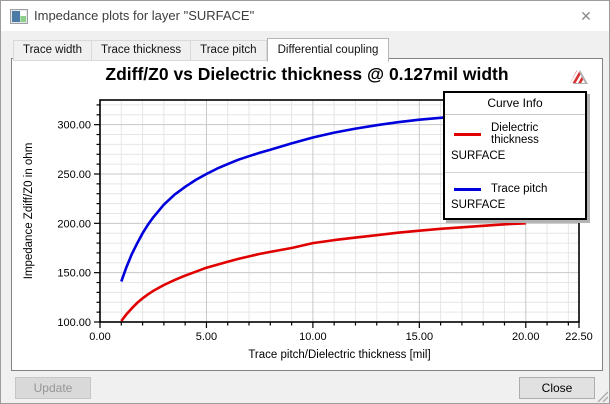 Image resolution: width=610 pixels, height=404 pixels. Describe the element at coordinates (313, 337) in the screenshot. I see `svg-text: 10.00` at that location.